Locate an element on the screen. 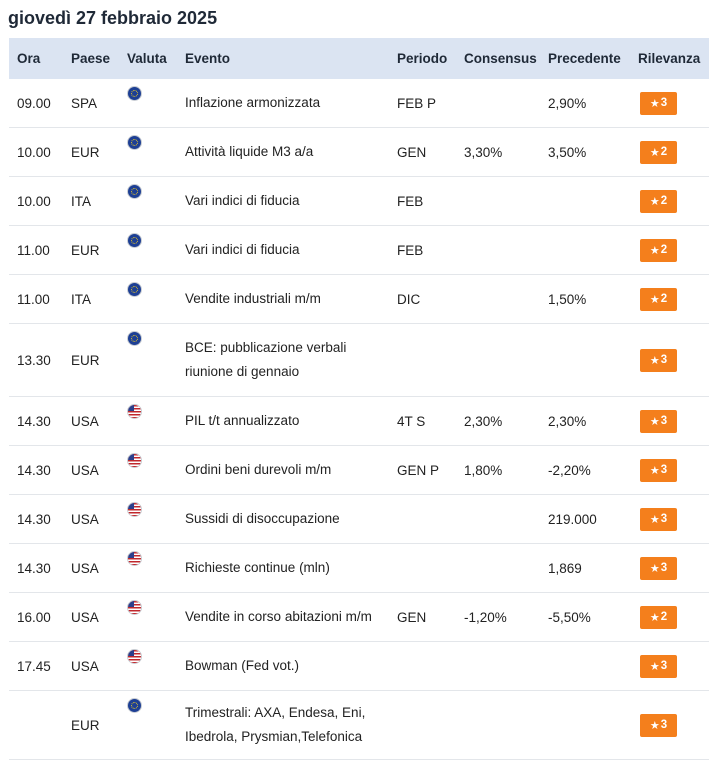  event-line-1: Sussidi di disoccupazione is located at coordinates (262, 518).